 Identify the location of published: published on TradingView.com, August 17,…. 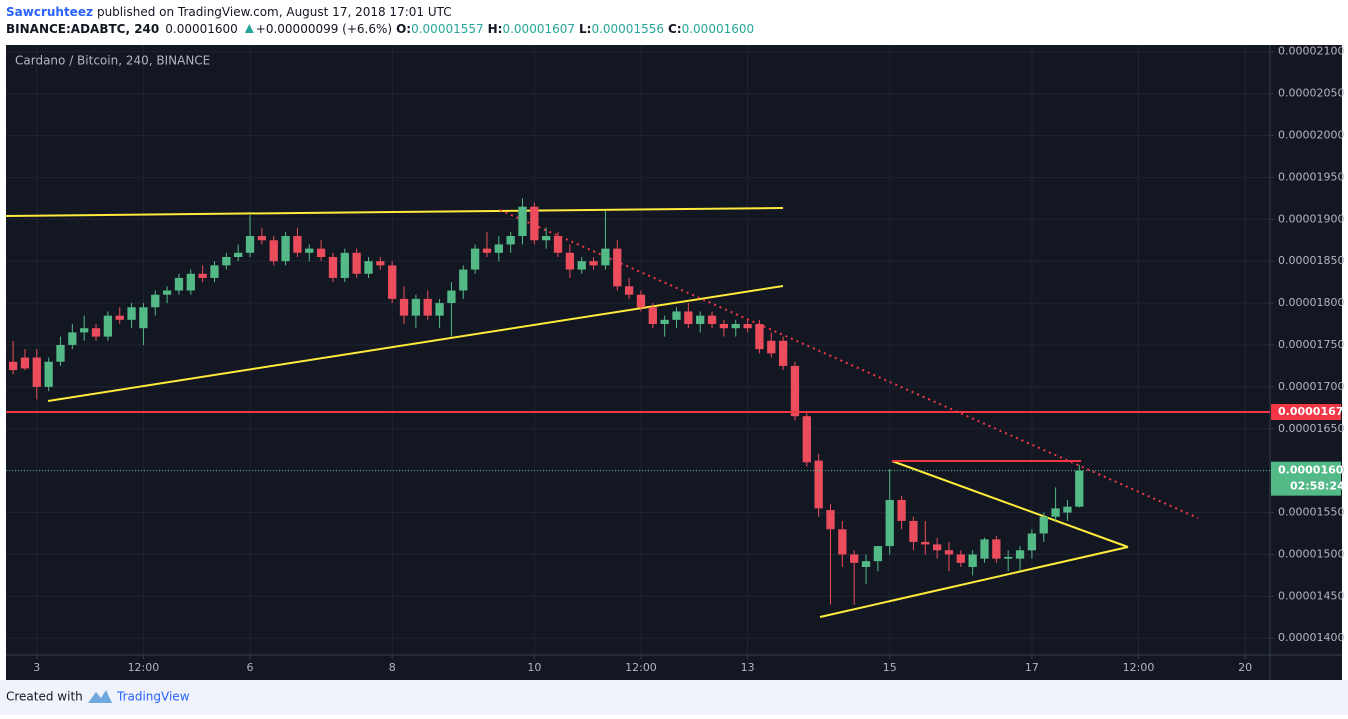
(274, 12).